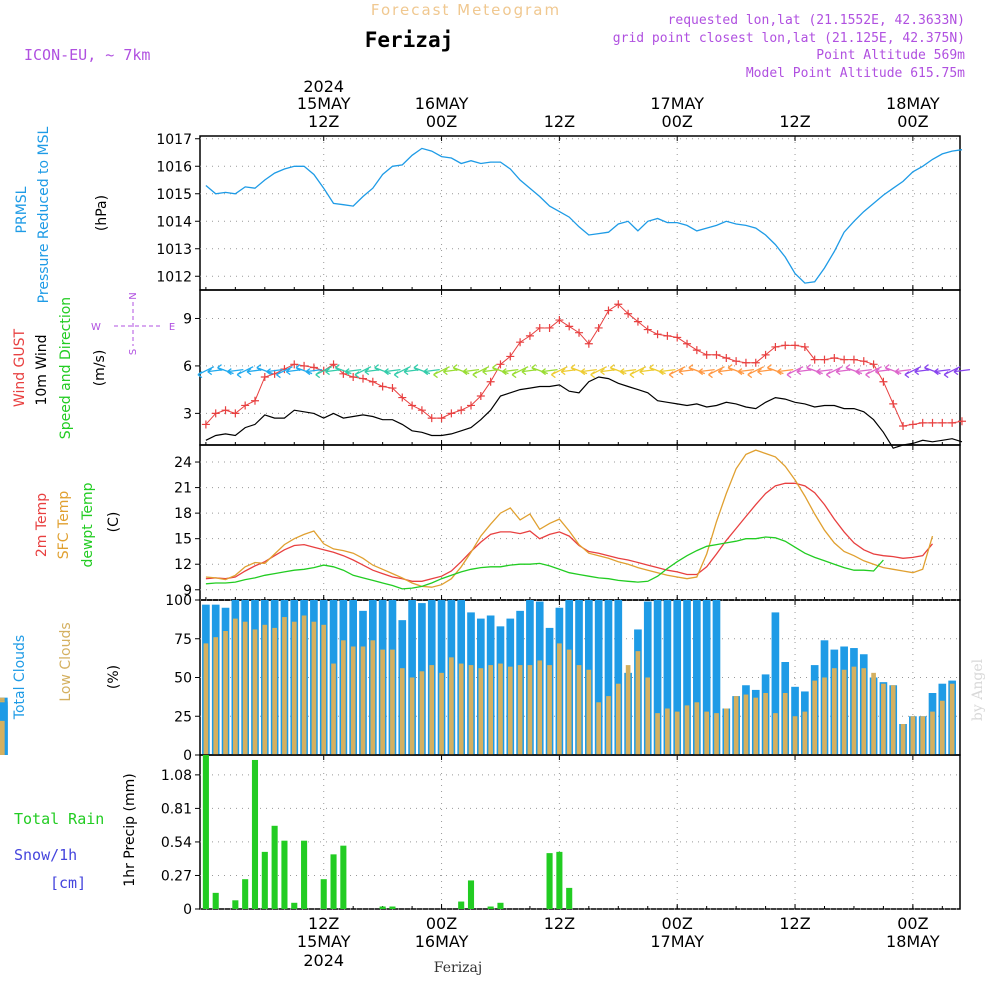  I want to click on date-label-bottom: 15MAY, so click(324, 941).